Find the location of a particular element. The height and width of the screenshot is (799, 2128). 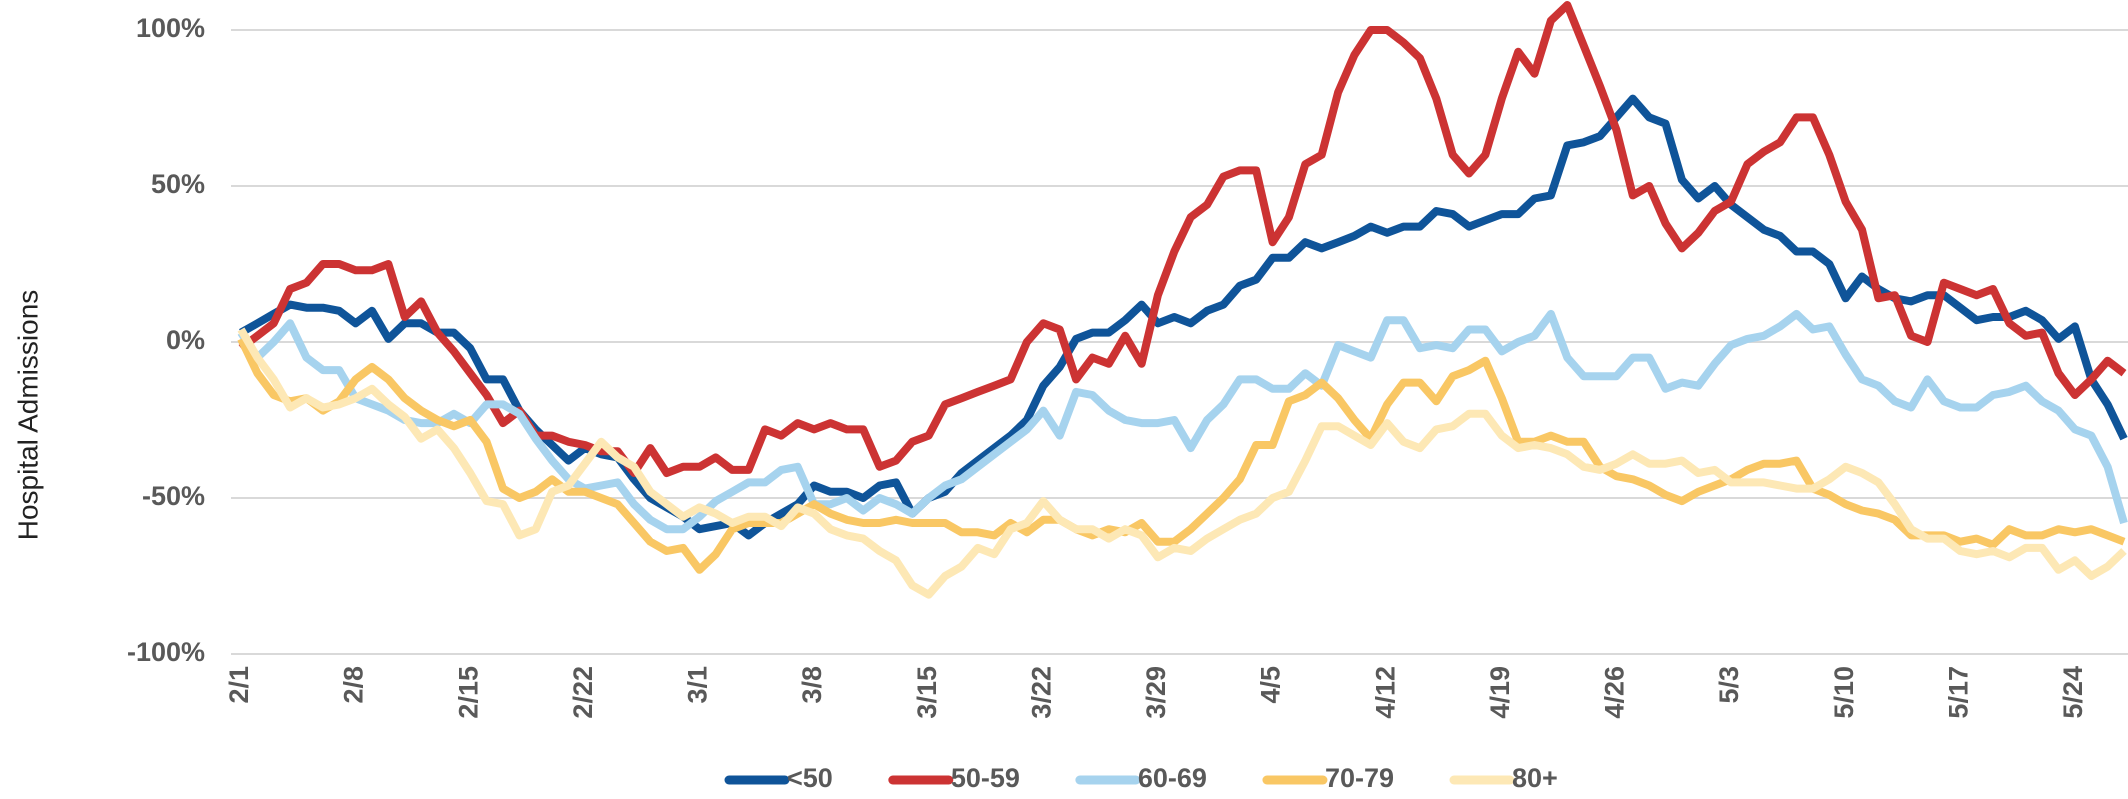

x-tick-label: 3/1 is located at coordinates (698, 685).